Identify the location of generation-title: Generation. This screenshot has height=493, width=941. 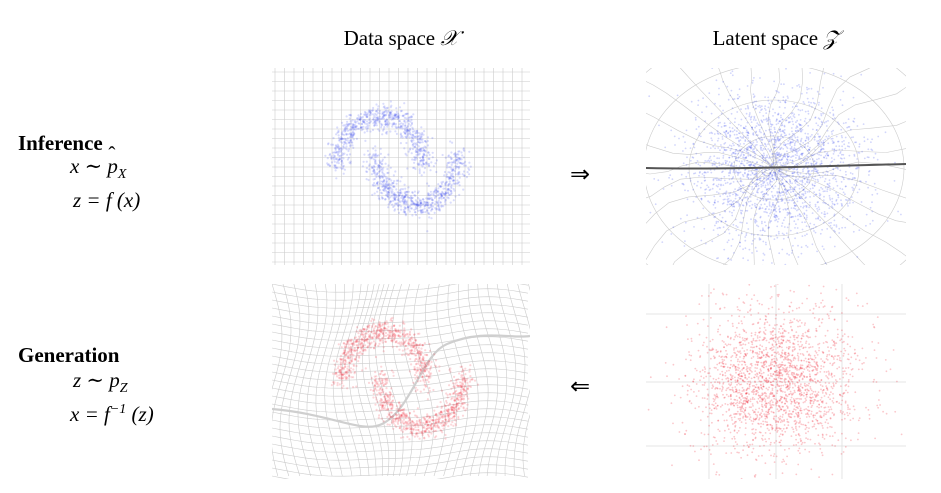
(69, 355).